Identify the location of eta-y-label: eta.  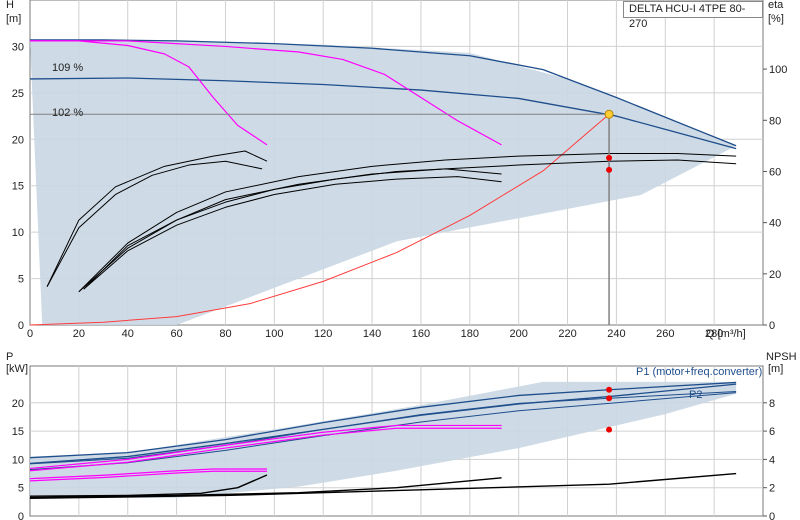
(776, 5).